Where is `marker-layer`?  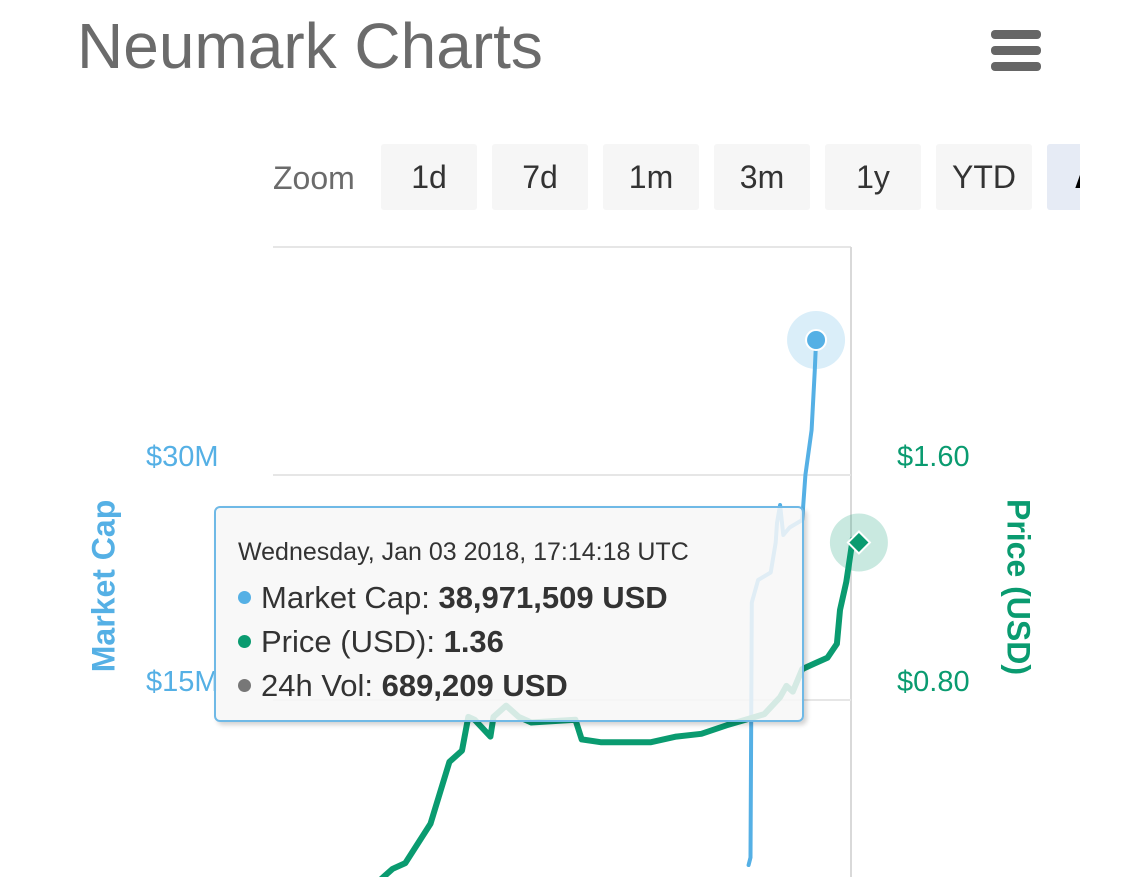 marker-layer is located at coordinates (837, 441).